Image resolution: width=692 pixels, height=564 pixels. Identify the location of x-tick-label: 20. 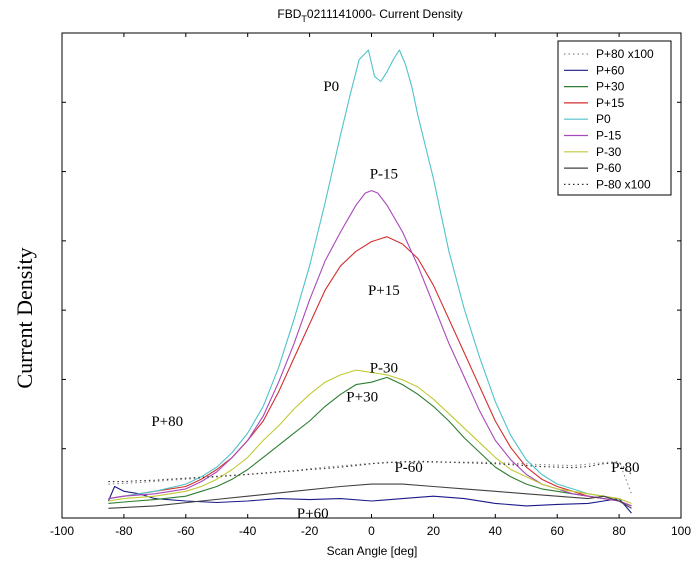
(434, 531).